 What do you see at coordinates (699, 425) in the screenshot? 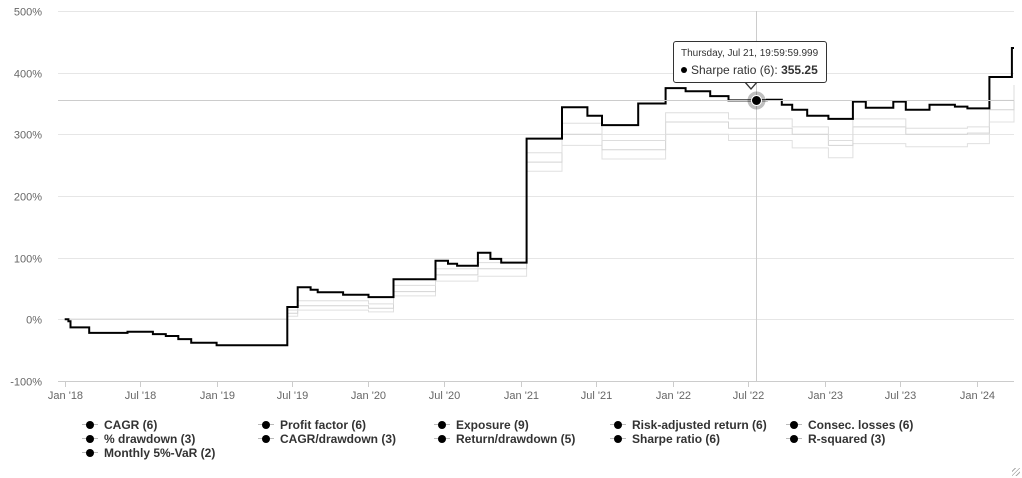
I see `legend-label: Risk-adjusted return (6)` at bounding box center [699, 425].